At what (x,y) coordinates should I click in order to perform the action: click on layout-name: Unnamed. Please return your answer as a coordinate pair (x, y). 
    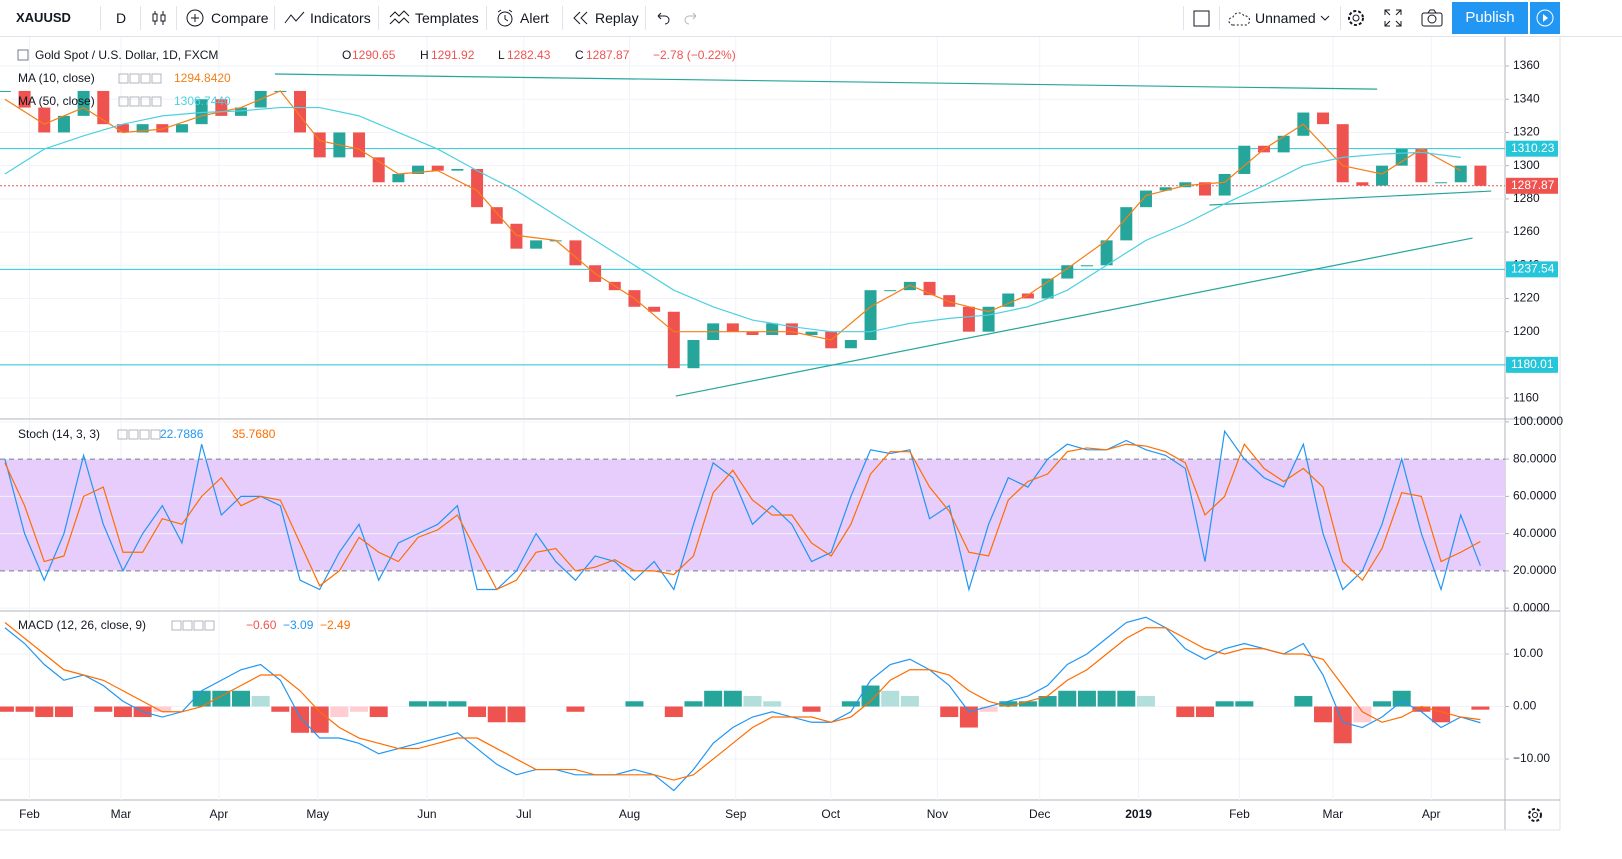
    Looking at the image, I should click on (1285, 18).